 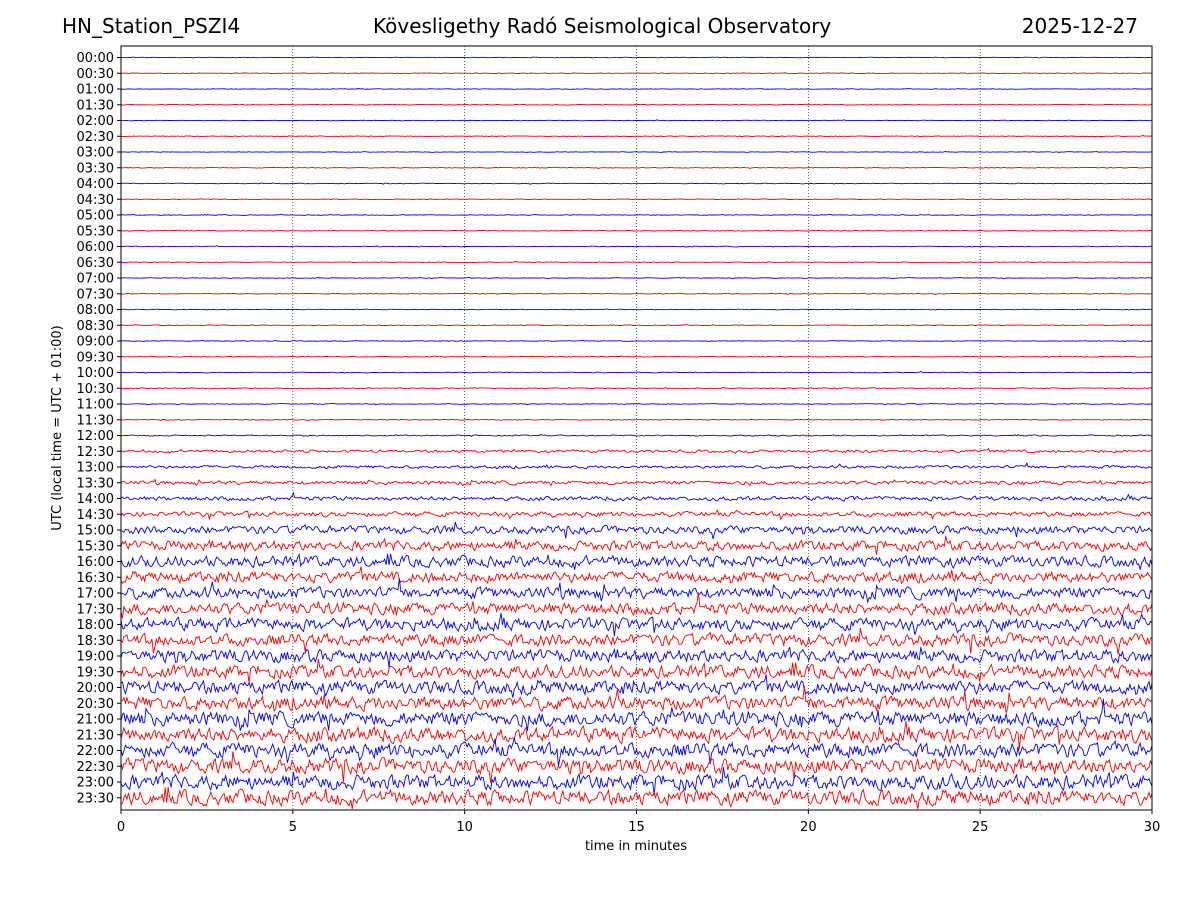 I want to click on y-tick-label: 04:30, so click(x=95, y=200).